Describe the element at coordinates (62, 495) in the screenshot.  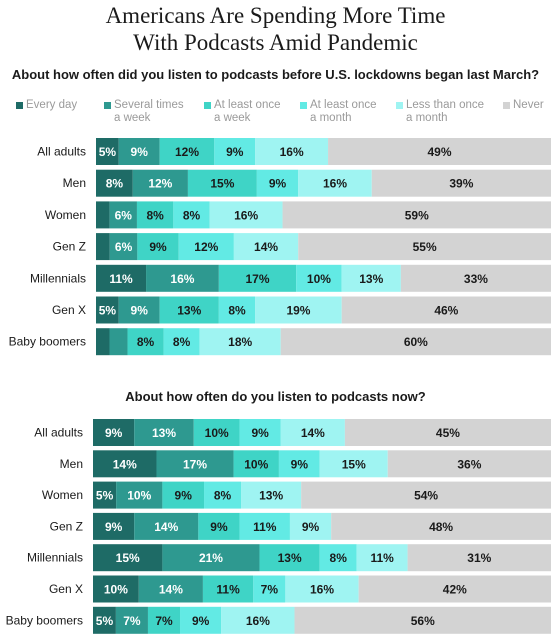
I see `category-label: Women` at that location.